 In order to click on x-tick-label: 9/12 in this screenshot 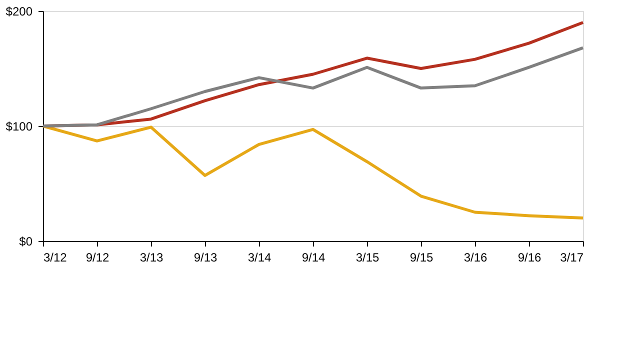, I will do `click(98, 257)`.